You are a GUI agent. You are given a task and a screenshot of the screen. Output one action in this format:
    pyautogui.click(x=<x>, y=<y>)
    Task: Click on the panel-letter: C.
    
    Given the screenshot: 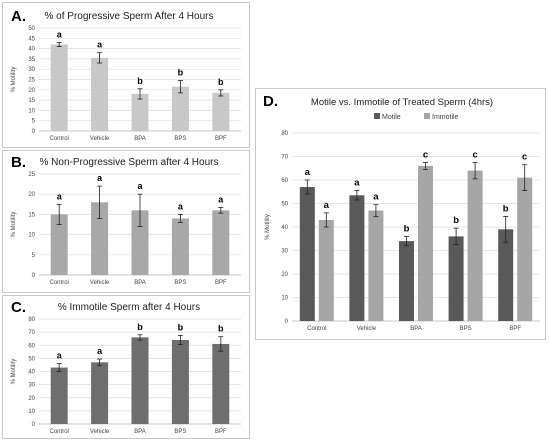 What is the action you would take?
    pyautogui.click(x=18, y=307)
    